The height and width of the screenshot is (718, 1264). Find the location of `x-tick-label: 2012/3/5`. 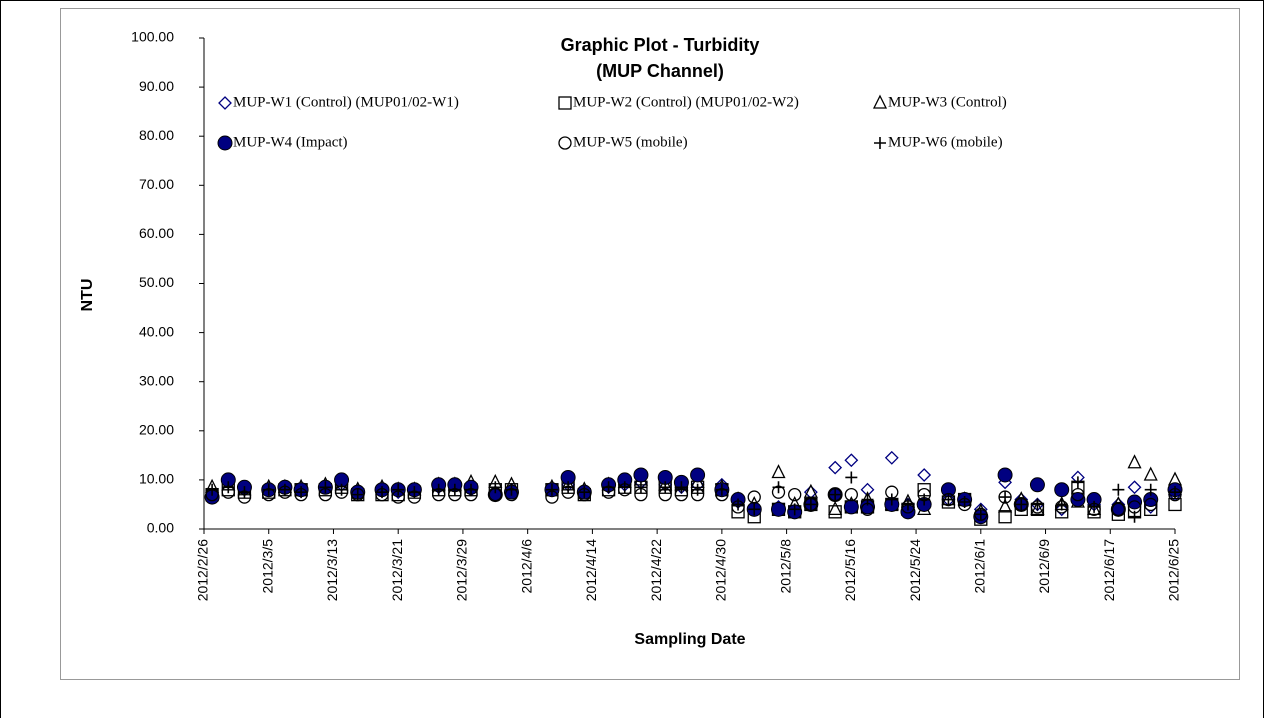

x-tick-label: 2012/3/5 is located at coordinates (267, 566).